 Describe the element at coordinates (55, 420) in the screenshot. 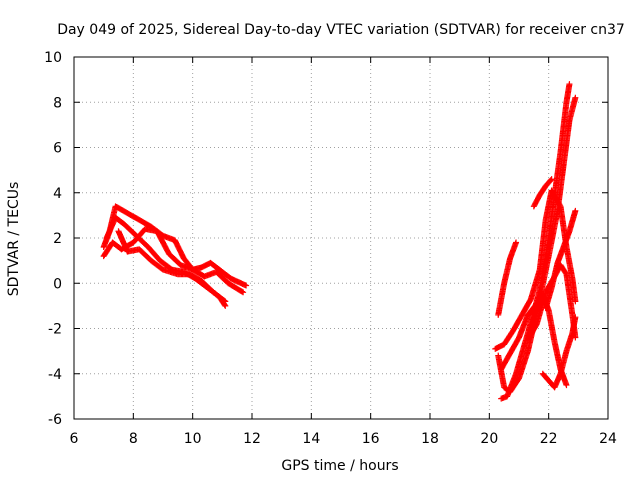

I see `y-tick-label: -6` at that location.